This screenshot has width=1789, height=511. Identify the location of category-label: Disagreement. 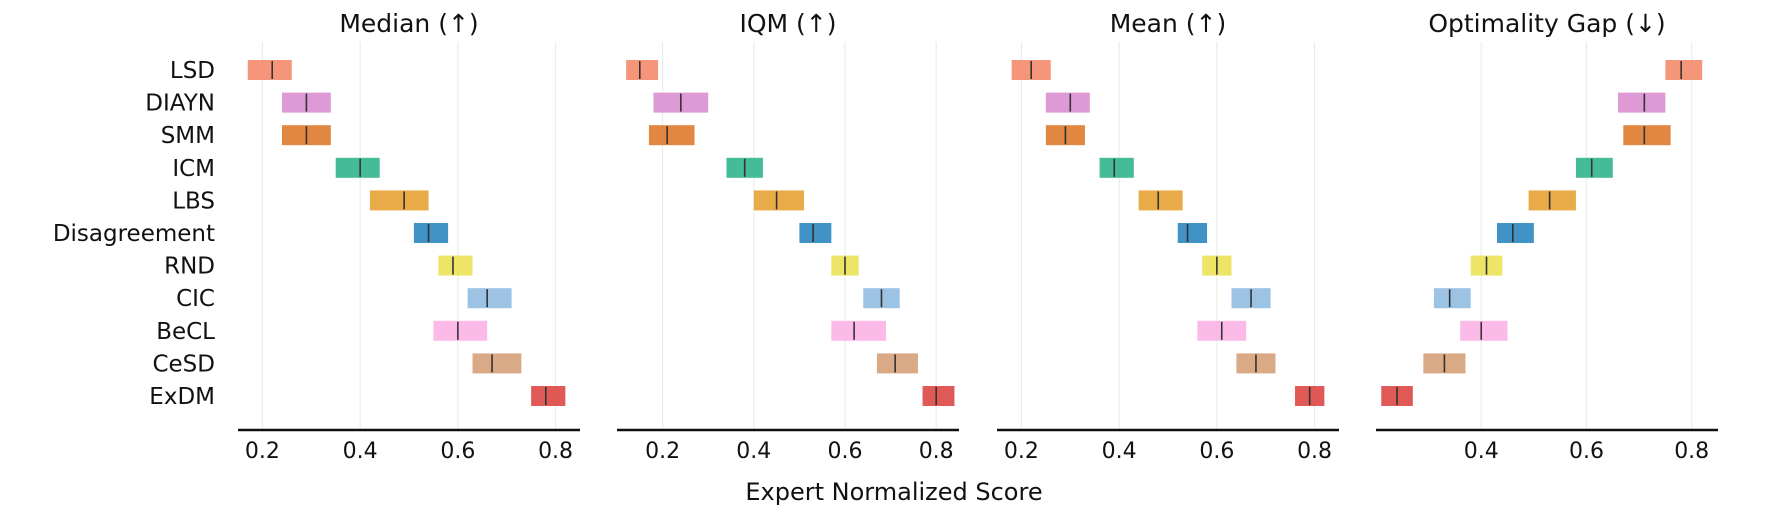
(134, 234).